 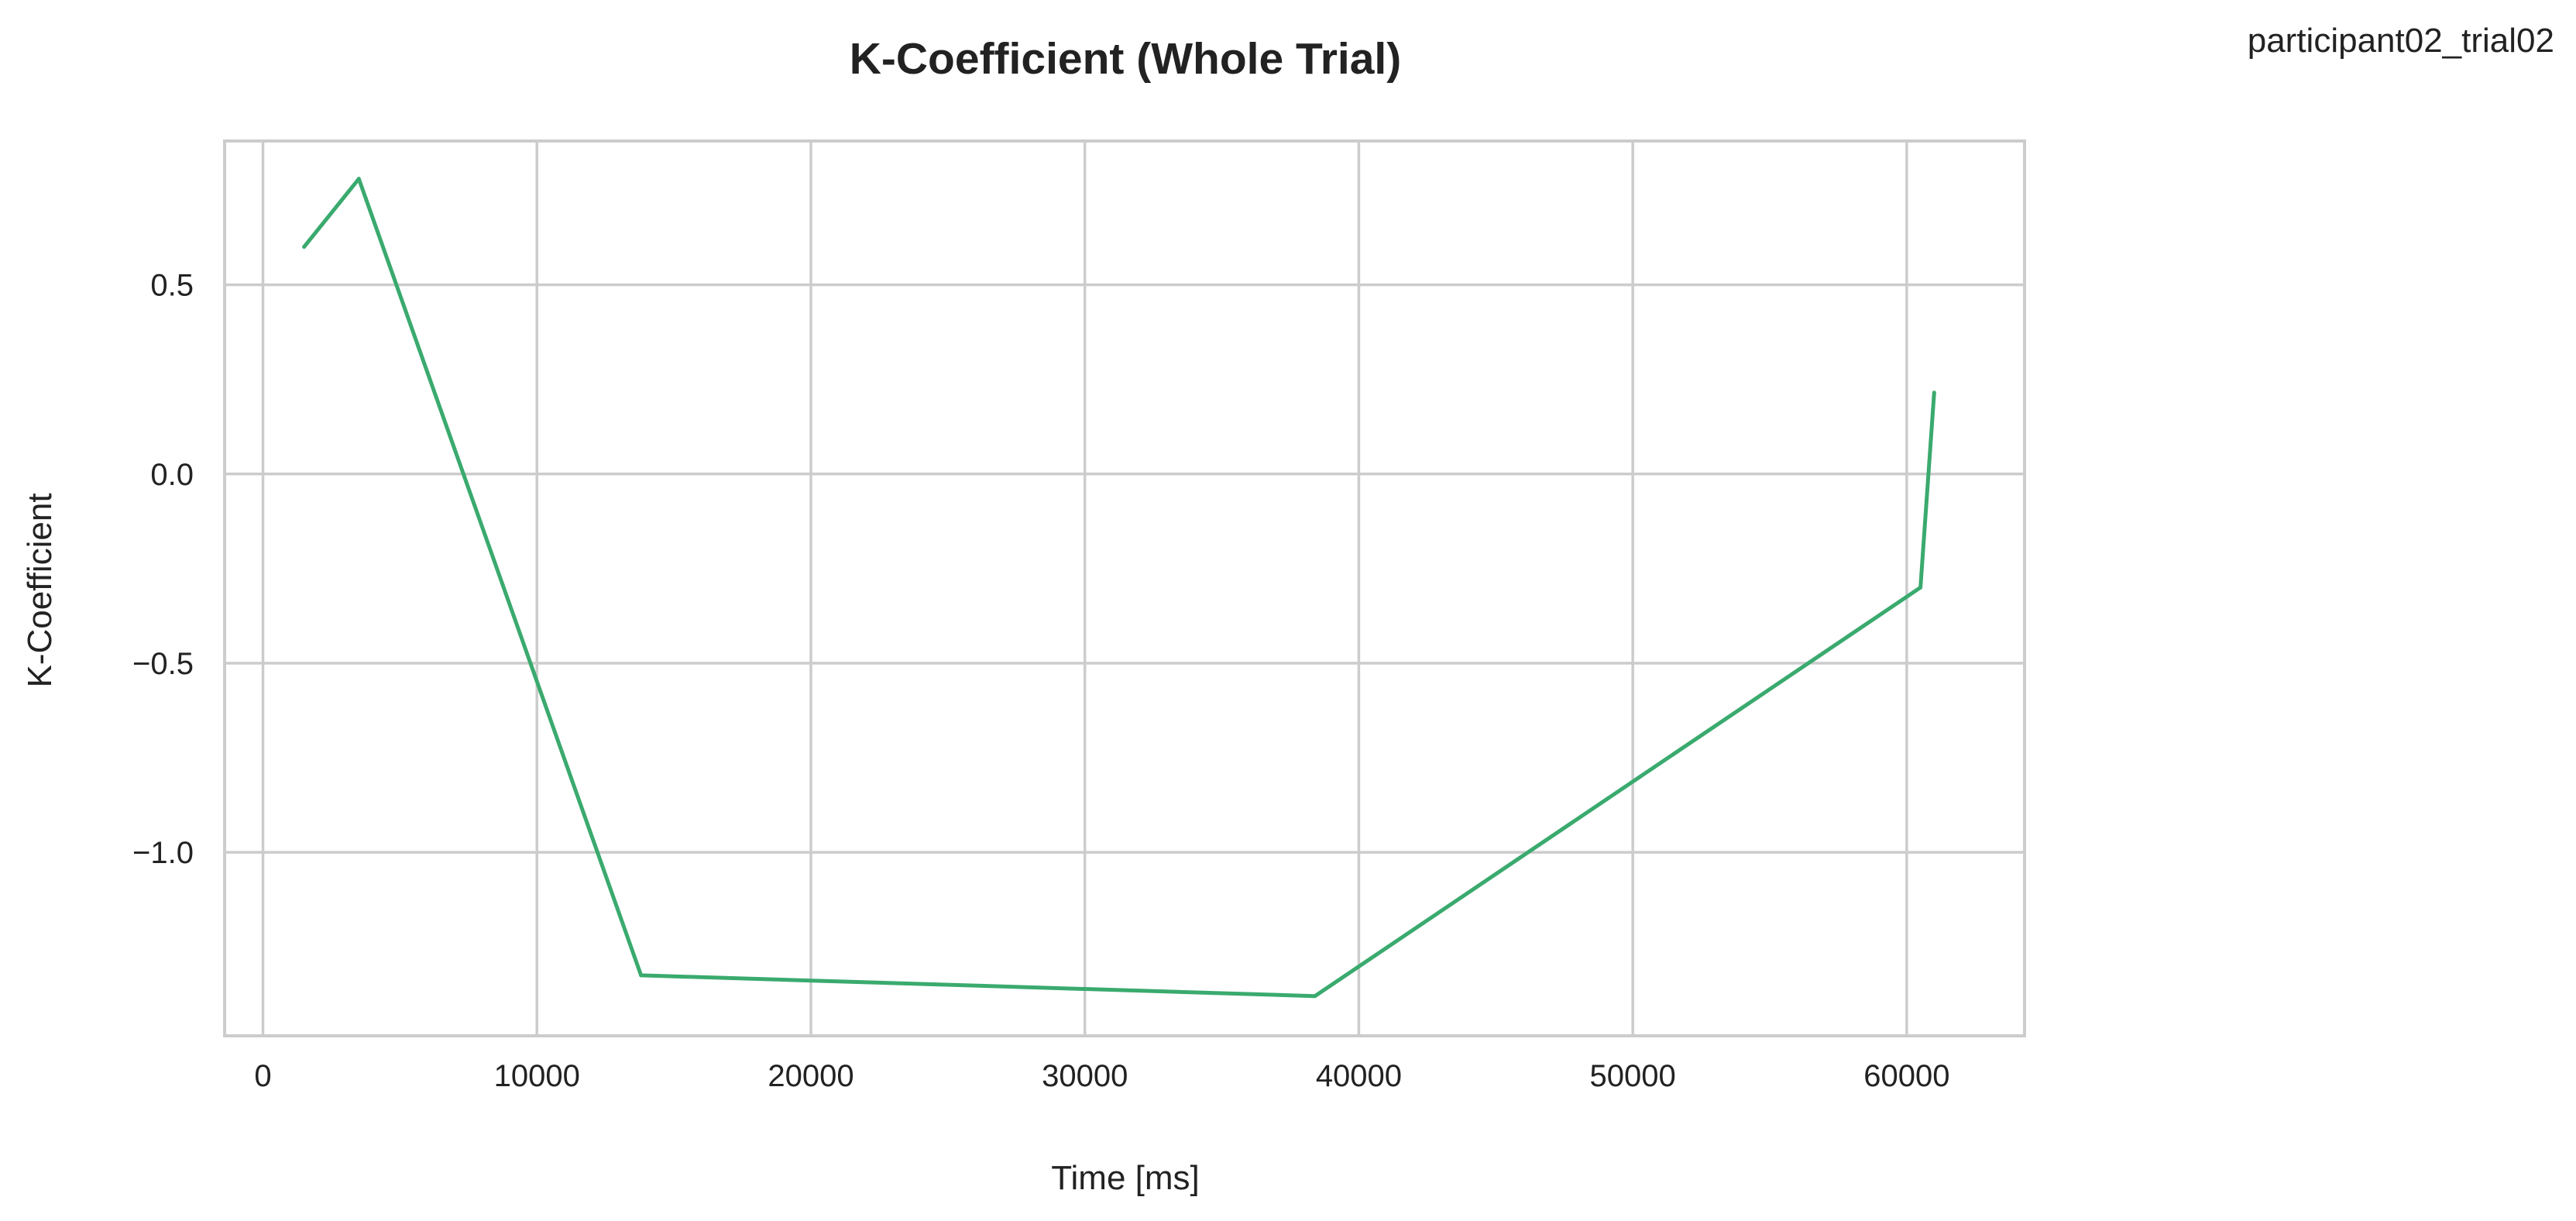 What do you see at coordinates (163, 853) in the screenshot?
I see `y-tick-label: −1.0` at bounding box center [163, 853].